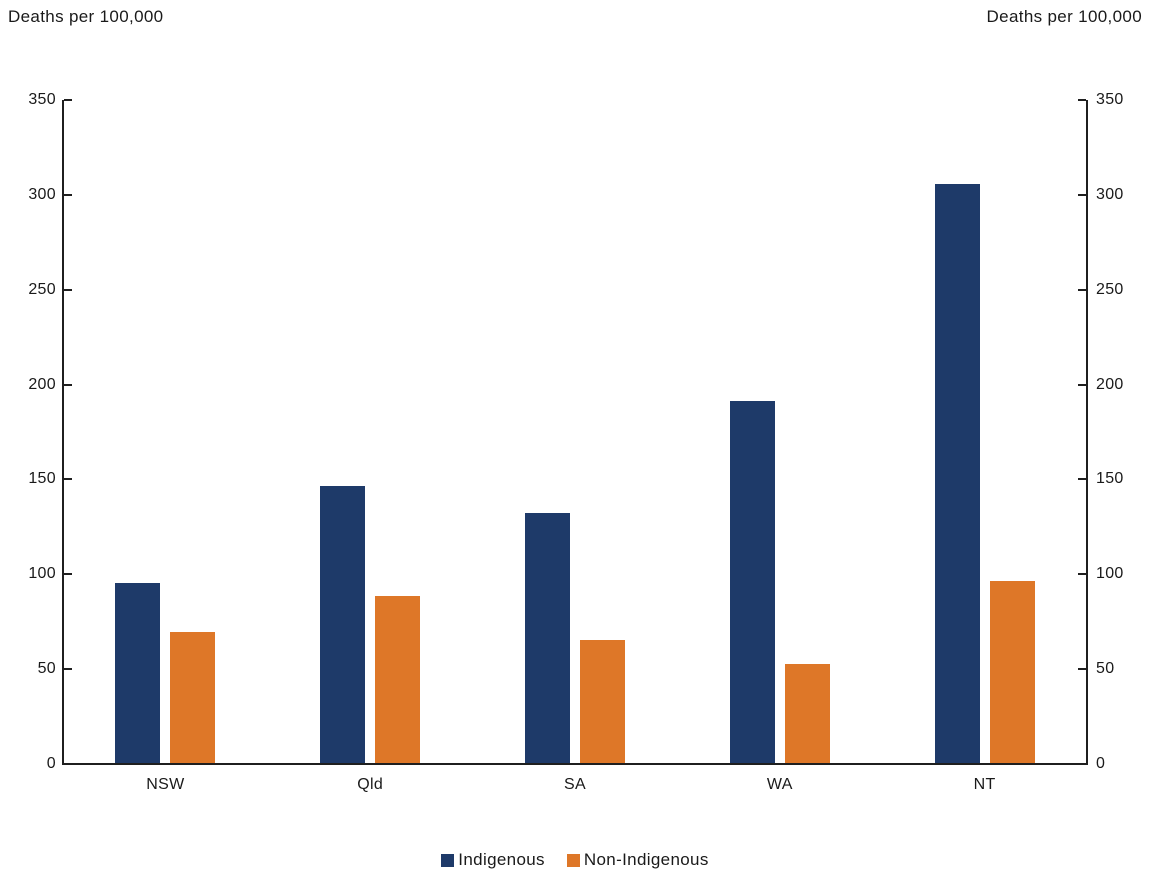  I want to click on y-tick-label-left-250: 250, so click(42, 289).